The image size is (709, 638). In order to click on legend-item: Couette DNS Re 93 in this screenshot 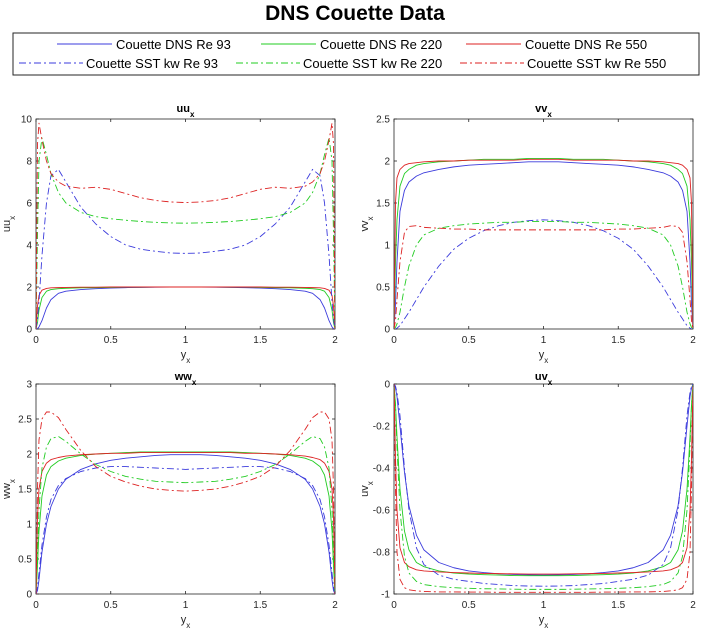, I will do `click(144, 44)`.